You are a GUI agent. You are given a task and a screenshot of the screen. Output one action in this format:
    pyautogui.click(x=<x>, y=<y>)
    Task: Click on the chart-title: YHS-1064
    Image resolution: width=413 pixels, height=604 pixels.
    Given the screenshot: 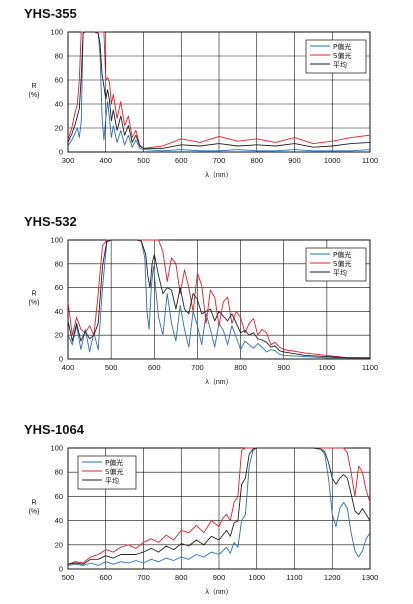 What is the action you would take?
    pyautogui.click(x=54, y=429)
    